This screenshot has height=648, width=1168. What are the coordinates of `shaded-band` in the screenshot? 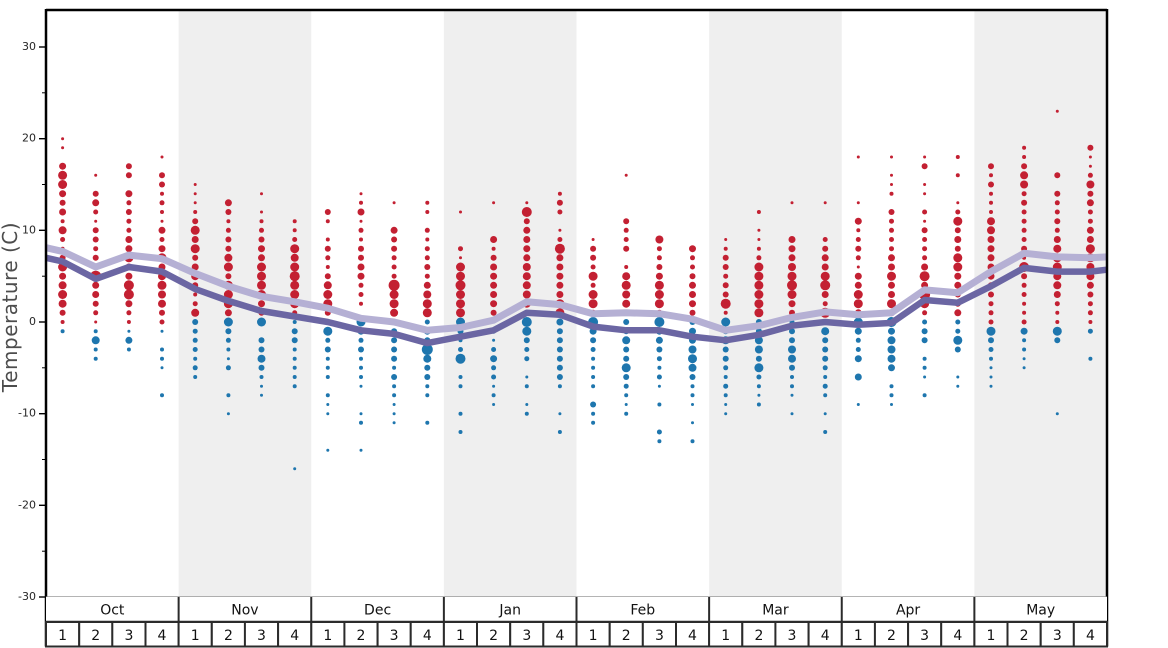 It's located at (775, 303).